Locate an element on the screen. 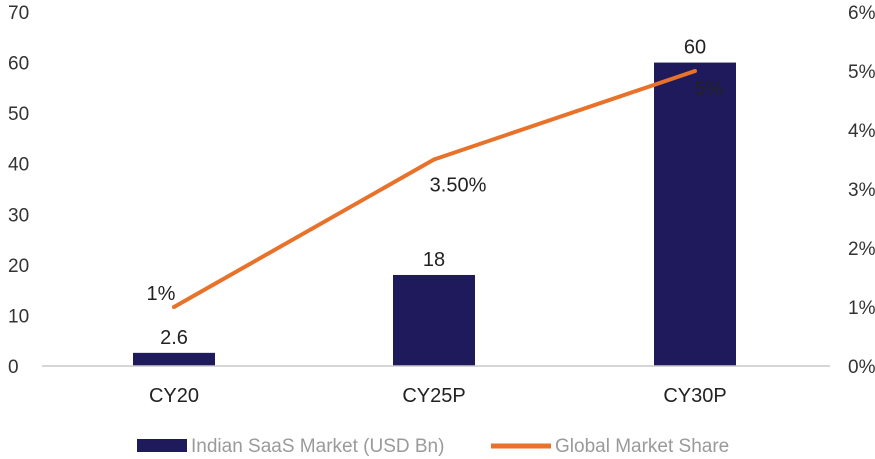 The image size is (875, 459). left-tick-label: 50 is located at coordinates (18, 114).